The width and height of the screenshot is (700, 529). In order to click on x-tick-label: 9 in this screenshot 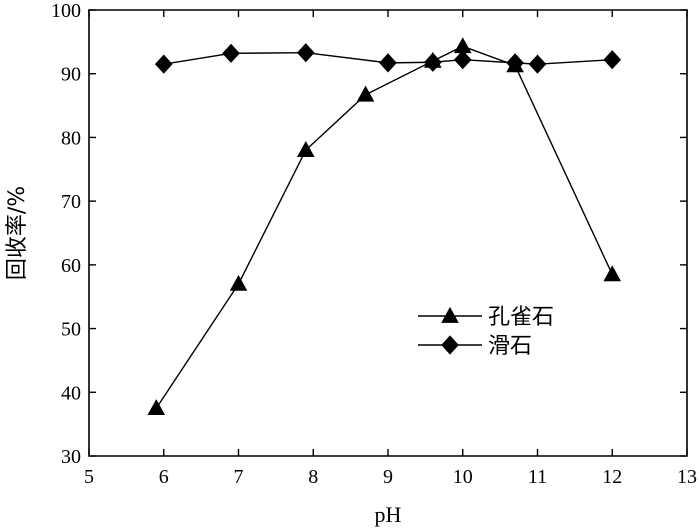, I will do `click(388, 477)`.